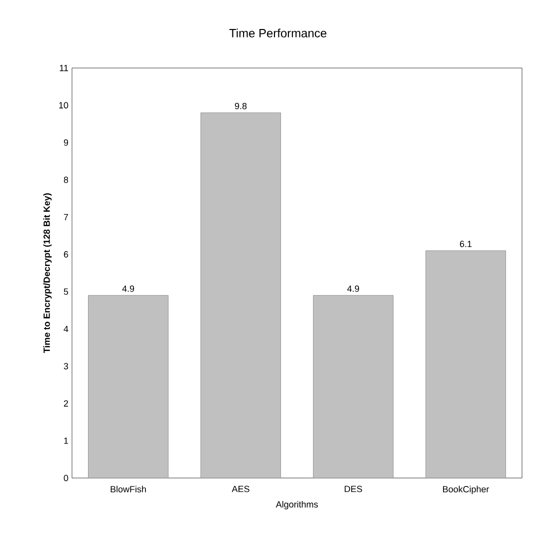 The width and height of the screenshot is (556, 536). What do you see at coordinates (466, 490) in the screenshot?
I see `x-tick-label: BookCipher` at bounding box center [466, 490].